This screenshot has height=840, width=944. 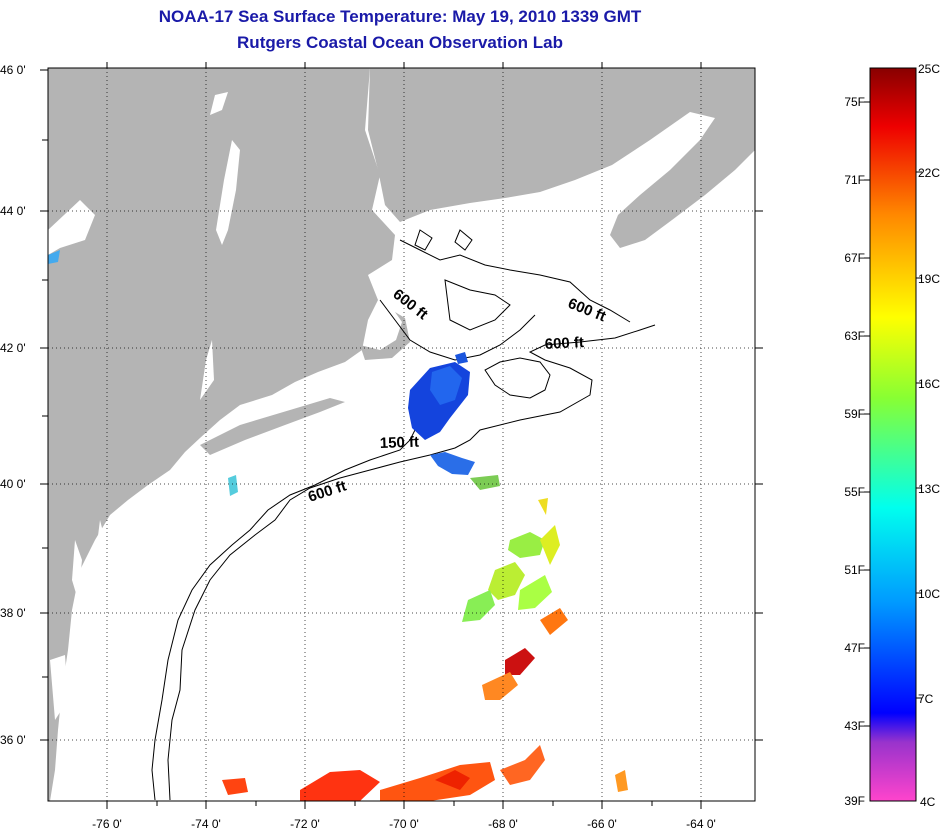 What do you see at coordinates (929, 279) in the screenshot?
I see `colorbar-label-19c: 19C` at bounding box center [929, 279].